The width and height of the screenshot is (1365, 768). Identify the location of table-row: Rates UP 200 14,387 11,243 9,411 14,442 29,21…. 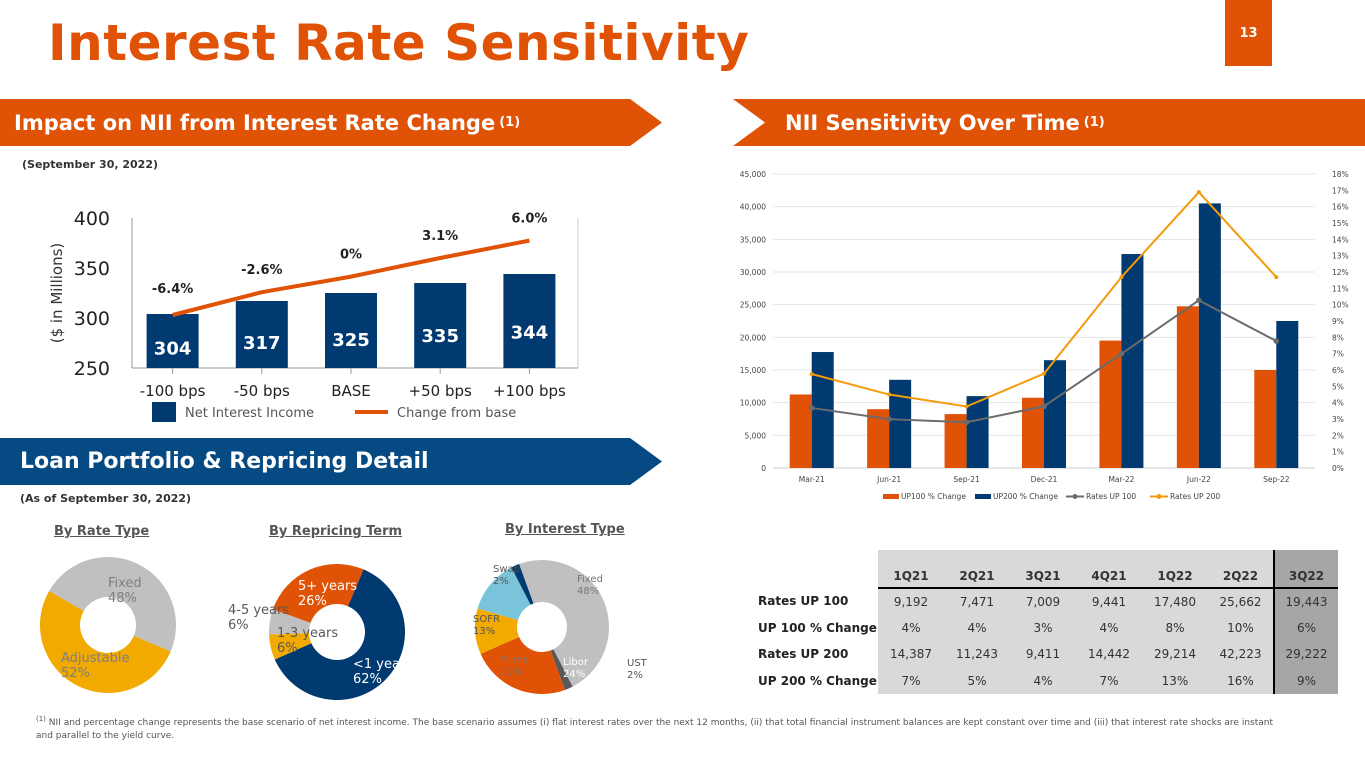
(1044, 654).